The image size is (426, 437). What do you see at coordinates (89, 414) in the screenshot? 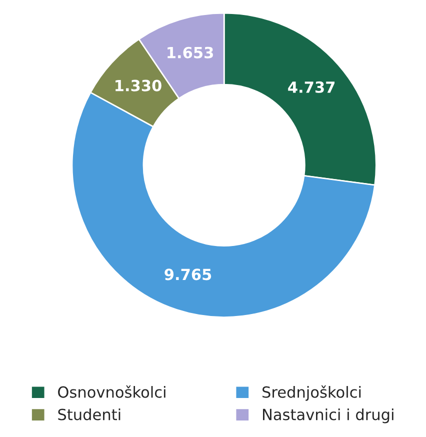
I see `legend-label: Studenti` at bounding box center [89, 414].